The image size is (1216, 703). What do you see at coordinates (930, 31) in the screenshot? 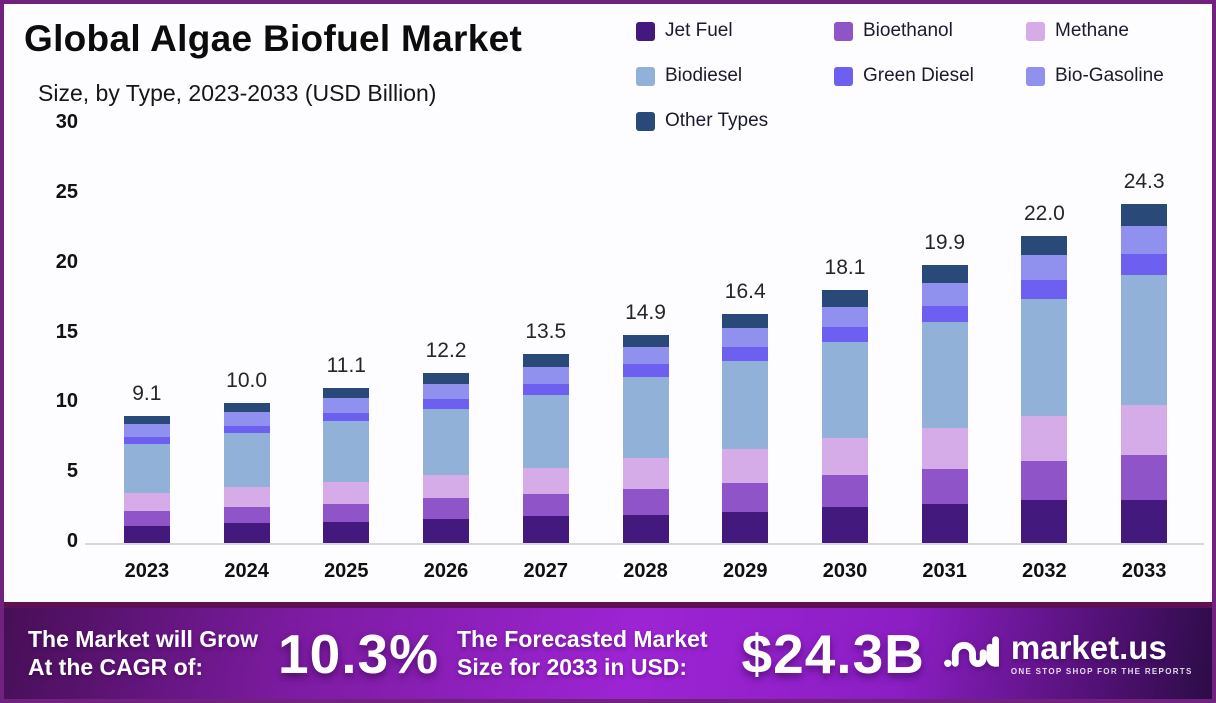
I see `legend-item-bioethanol: Bioethanol` at bounding box center [930, 31].